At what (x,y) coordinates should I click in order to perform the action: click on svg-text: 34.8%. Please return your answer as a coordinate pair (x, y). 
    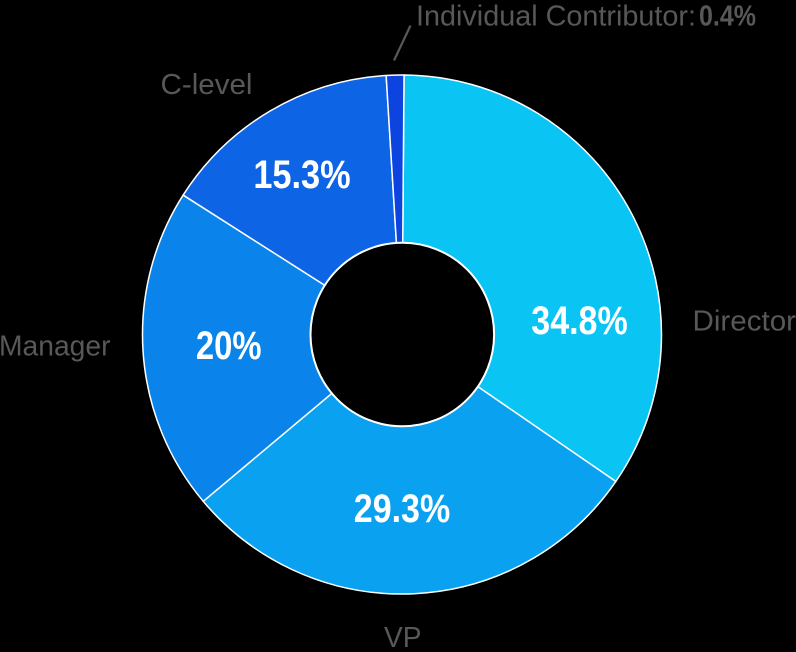
    Looking at the image, I should click on (579, 321).